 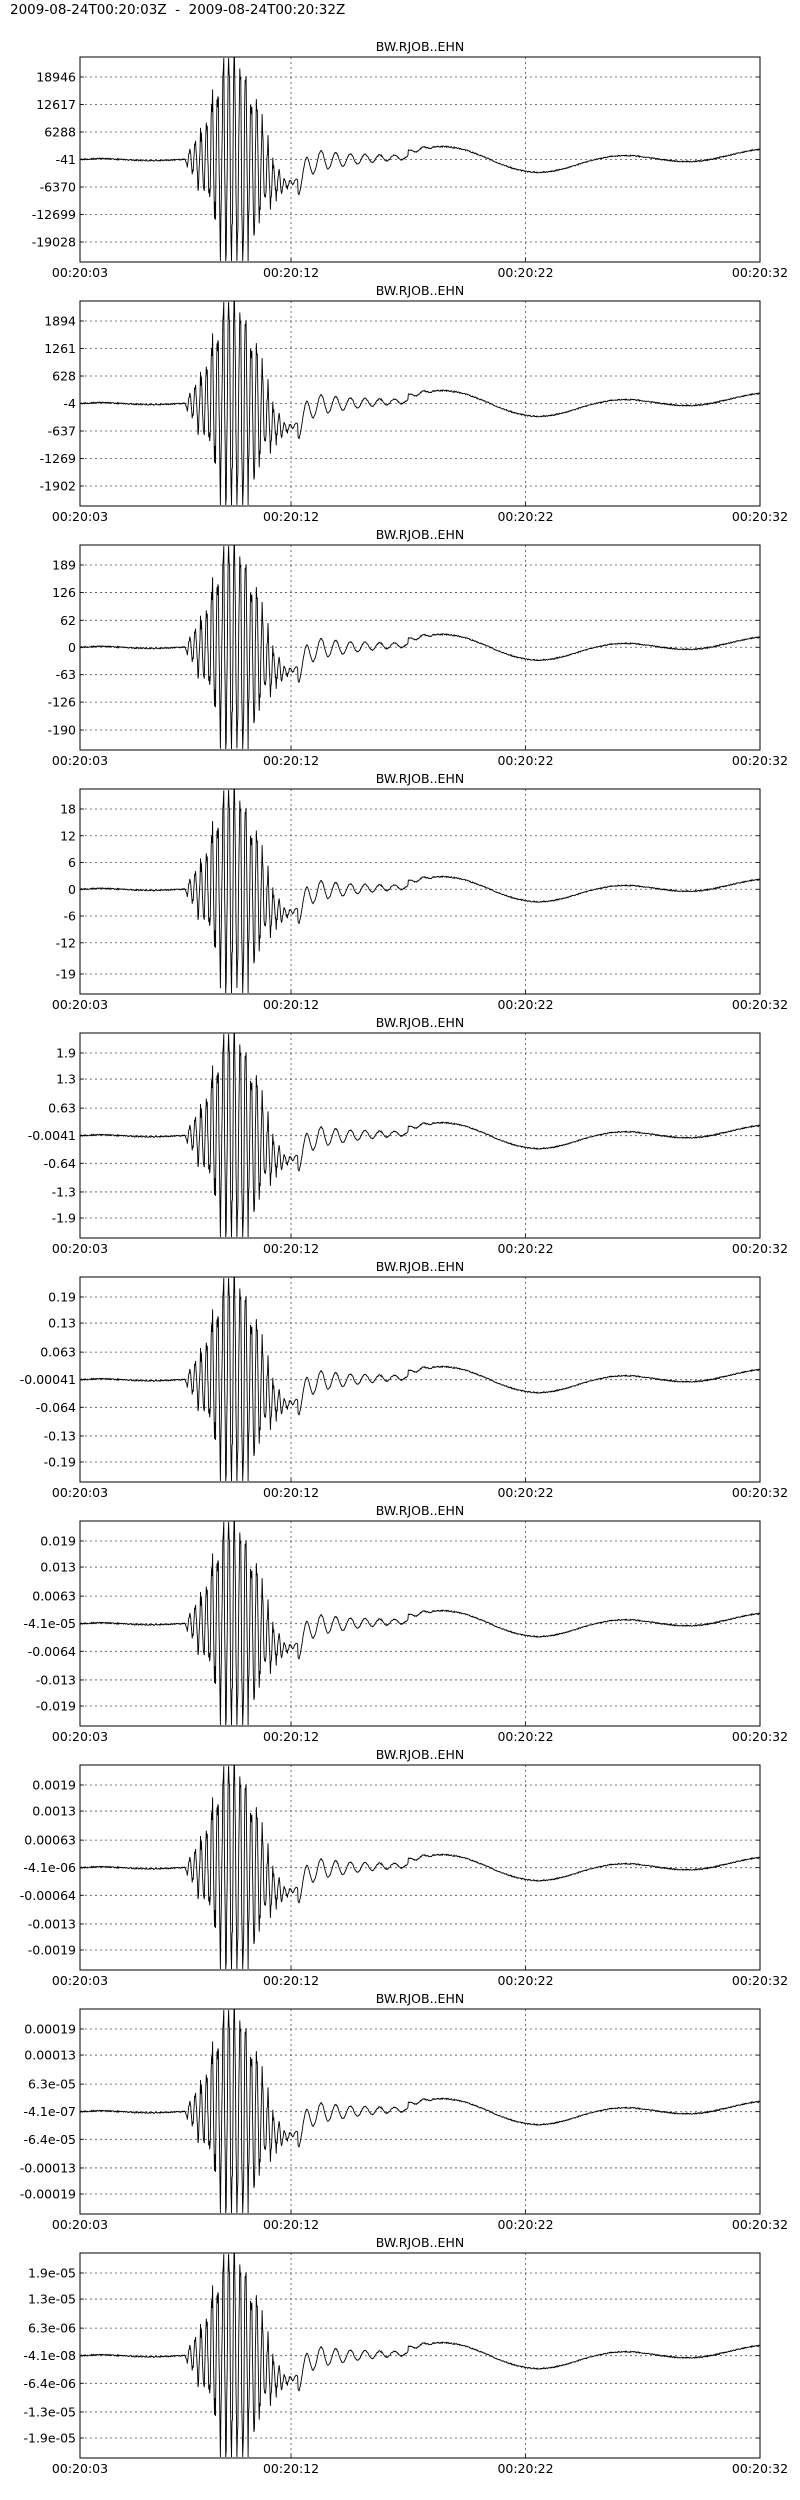 I want to click on y-tick-label: -0.19, so click(x=60, y=1462).